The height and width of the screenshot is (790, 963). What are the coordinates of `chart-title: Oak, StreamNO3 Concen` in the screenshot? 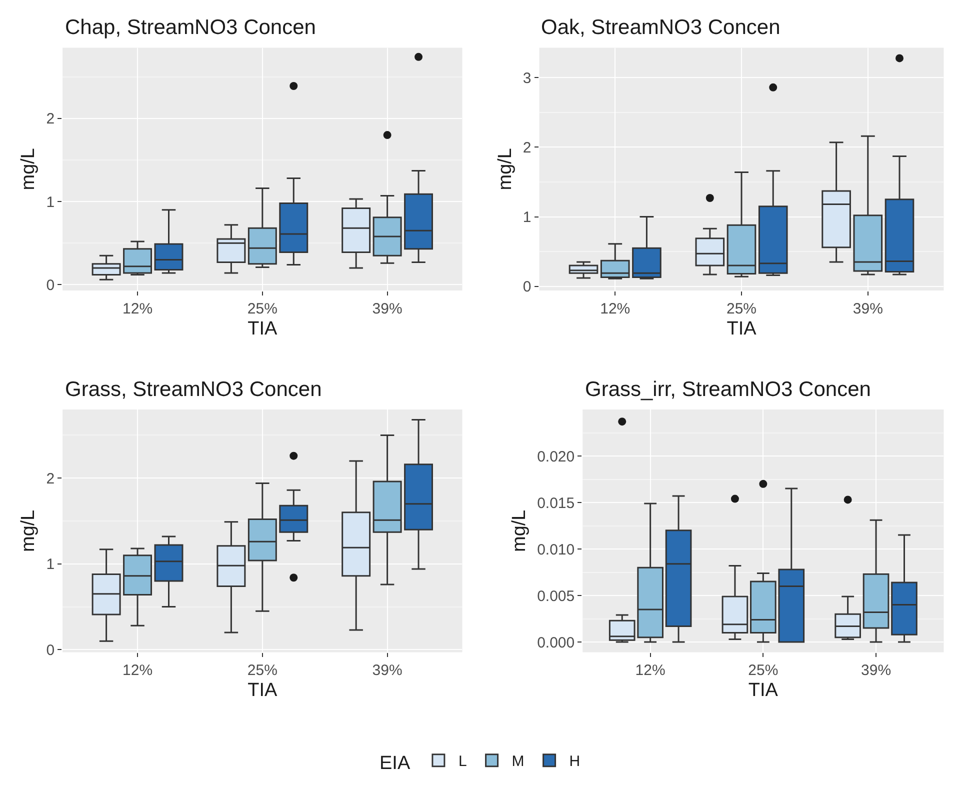 It's located at (660, 27).